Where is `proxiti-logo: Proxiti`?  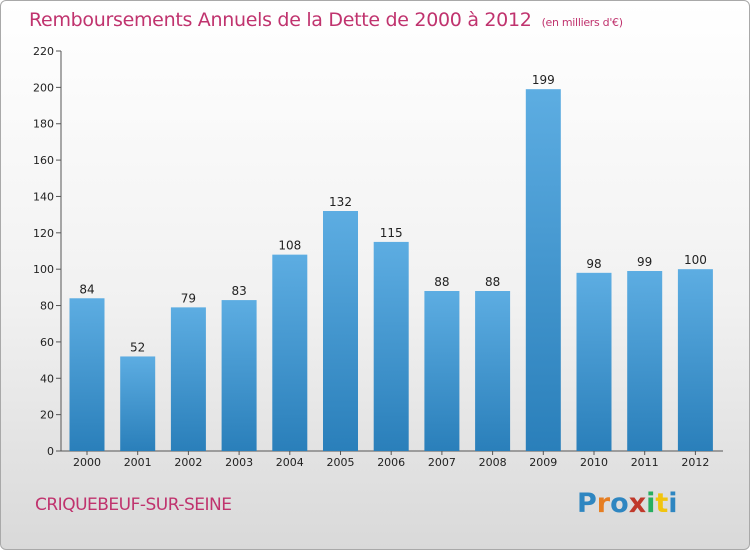 proxiti-logo: Proxiti is located at coordinates (627, 503).